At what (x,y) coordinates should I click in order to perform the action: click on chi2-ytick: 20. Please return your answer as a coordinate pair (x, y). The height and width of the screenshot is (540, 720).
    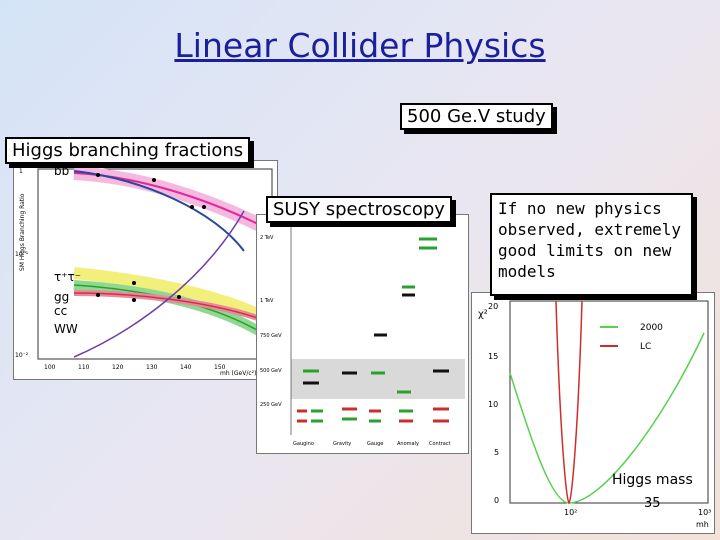
    Looking at the image, I should click on (493, 306).